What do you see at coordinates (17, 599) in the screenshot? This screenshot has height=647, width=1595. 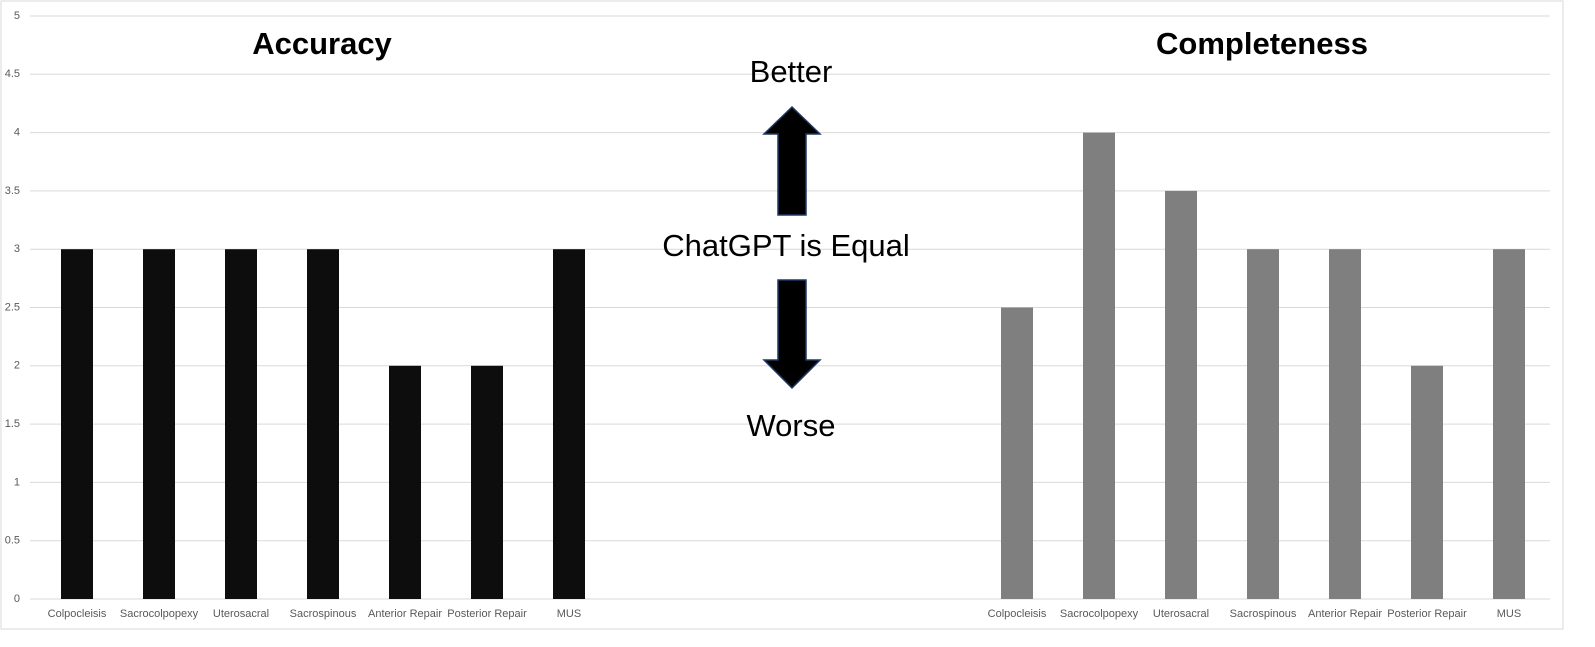 I see `y-tick-label: 0` at bounding box center [17, 599].